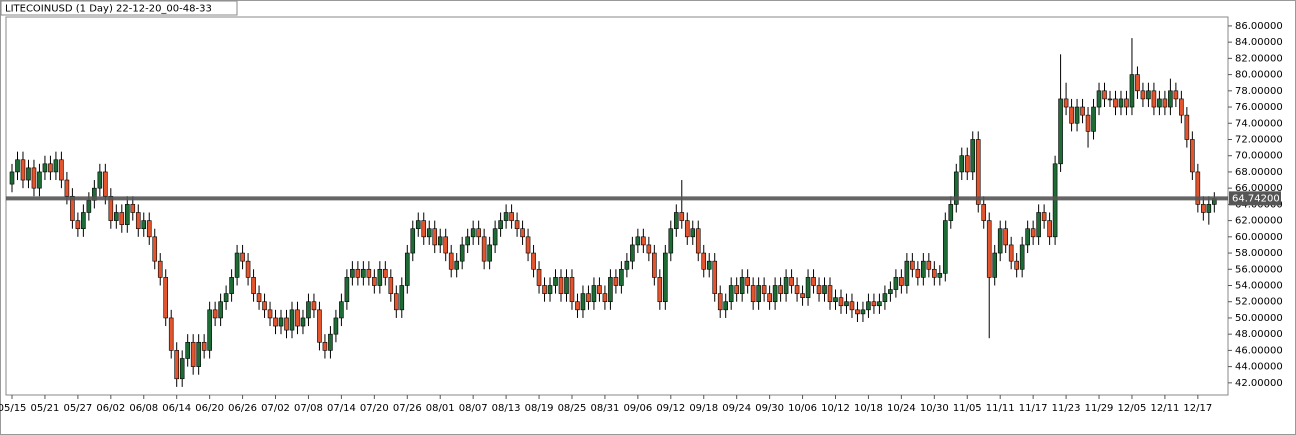 The image size is (1296, 435). Describe the element at coordinates (110, 408) in the screenshot. I see `x-tick-label: 06/02` at that location.